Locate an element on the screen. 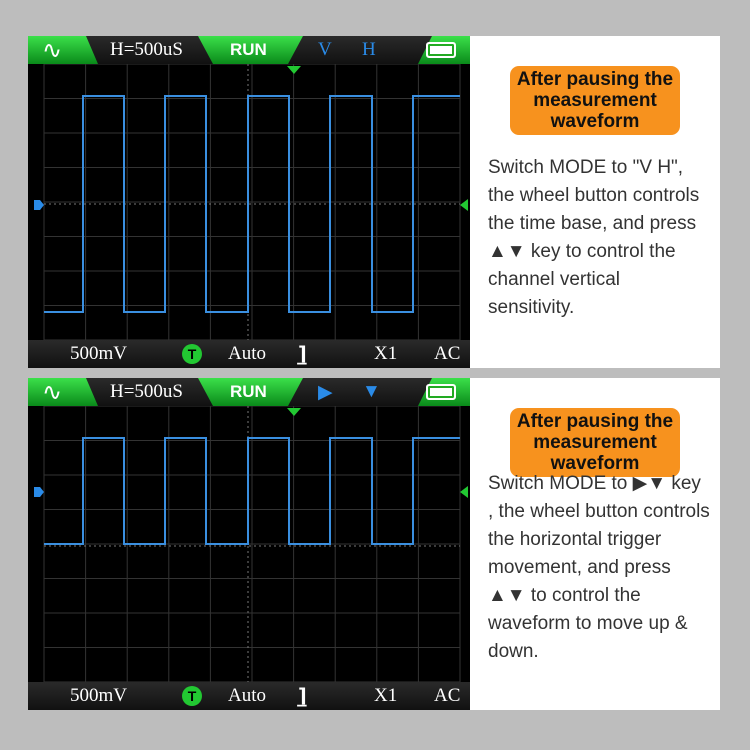 Image resolution: width=750 pixels, height=750 pixels. top-status-bar: ∿ H=500uS RUN V H is located at coordinates (249, 50).